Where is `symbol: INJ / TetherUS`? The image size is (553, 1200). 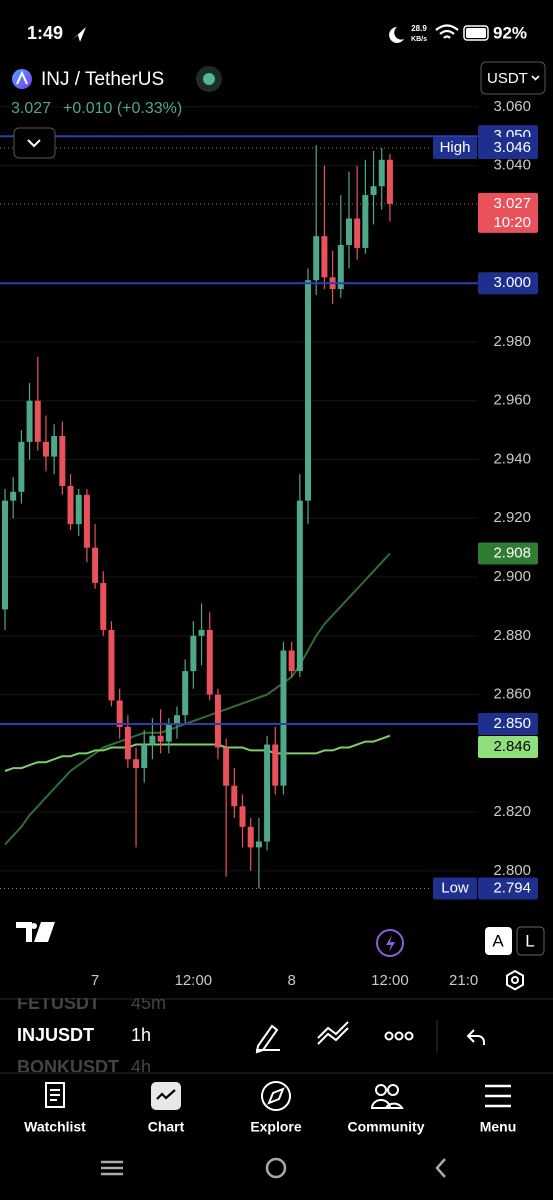 symbol: INJ / TetherUS is located at coordinates (102, 79).